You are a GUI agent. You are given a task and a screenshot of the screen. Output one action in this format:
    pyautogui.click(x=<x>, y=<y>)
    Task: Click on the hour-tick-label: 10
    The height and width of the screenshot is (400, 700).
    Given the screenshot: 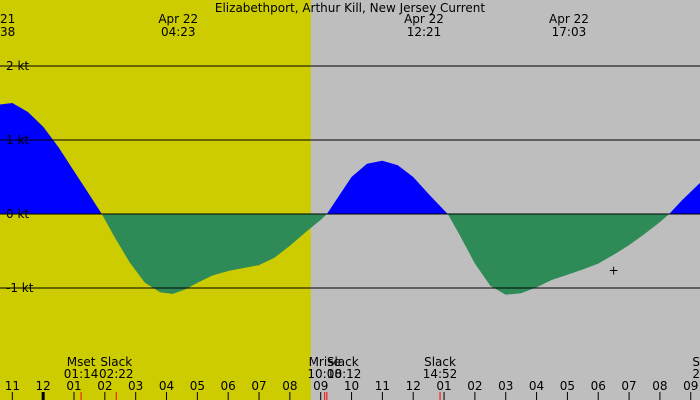 What is the action you would take?
    pyautogui.click(x=351, y=386)
    